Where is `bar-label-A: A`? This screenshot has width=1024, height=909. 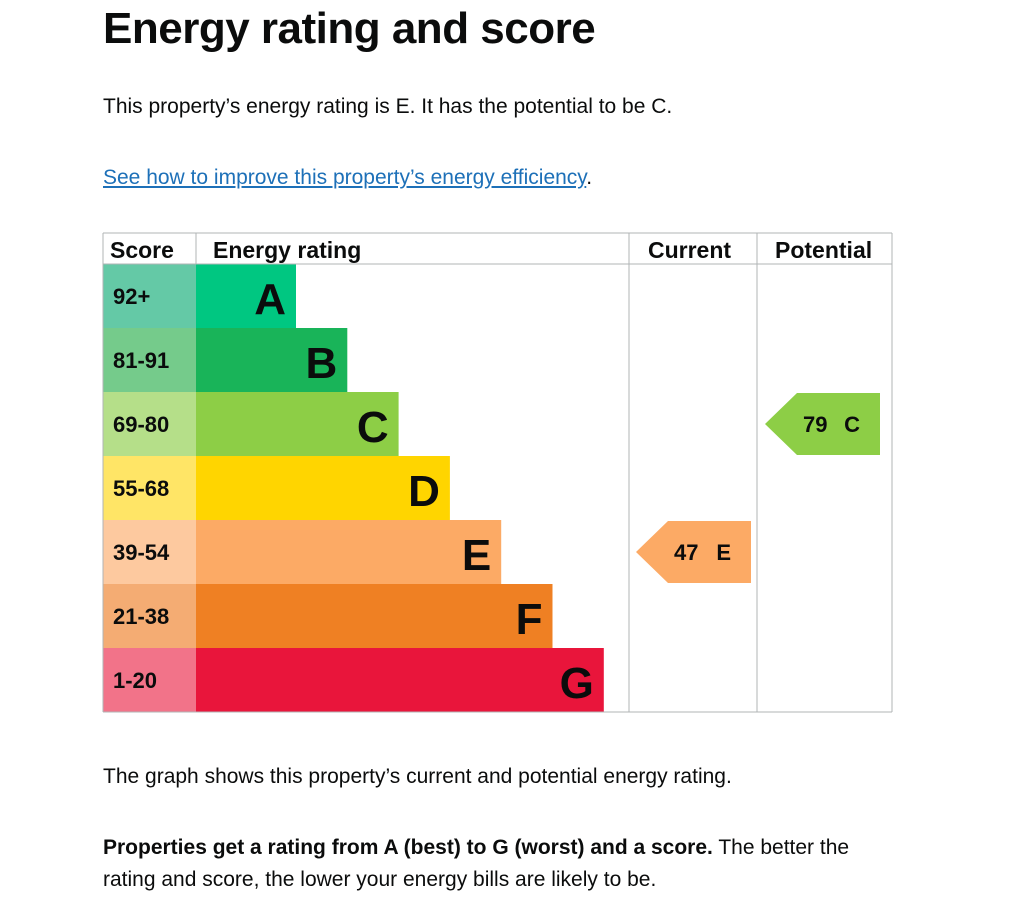 bar-label-A: A is located at coordinates (270, 299).